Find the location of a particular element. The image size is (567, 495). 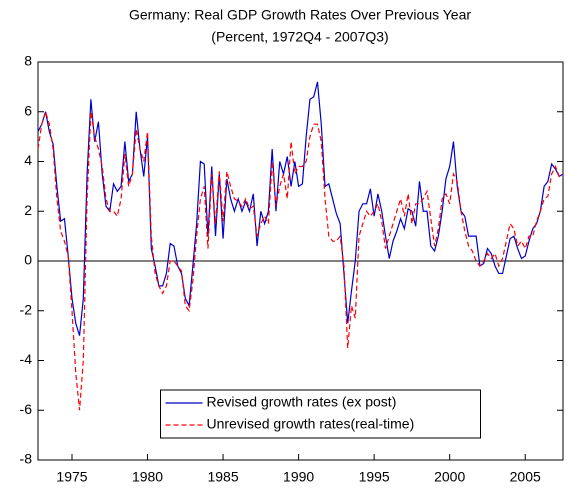

y-tick-label: 4 is located at coordinates (28, 160).